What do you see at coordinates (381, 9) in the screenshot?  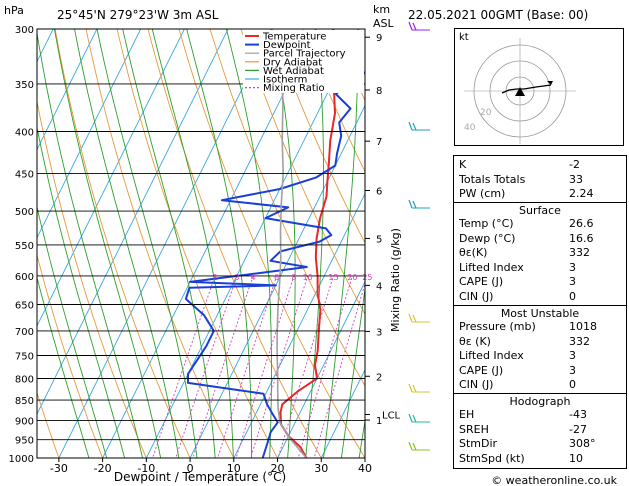 I see `km-label: km` at bounding box center [381, 9].